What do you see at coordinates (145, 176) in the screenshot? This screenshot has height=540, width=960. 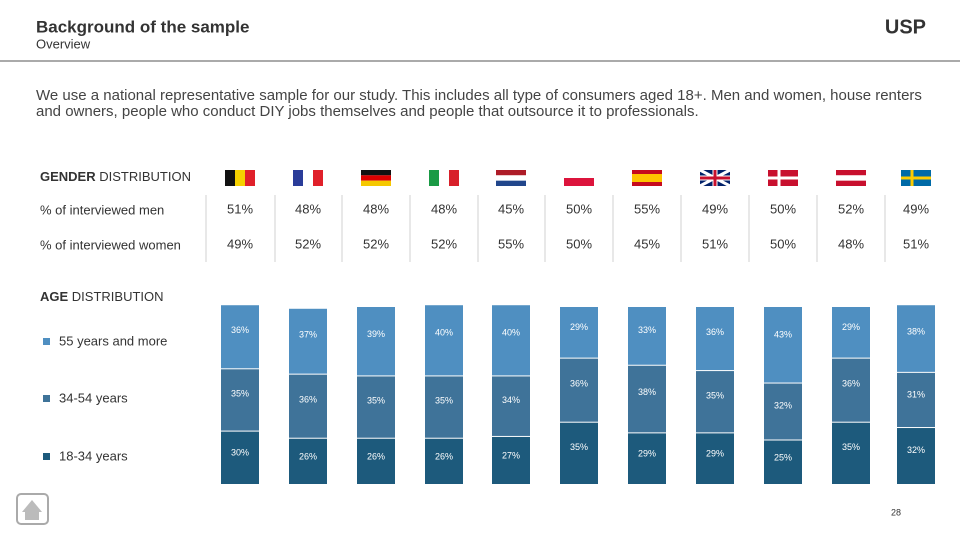 I see `gender-heading-rest: DISTRIBUTION` at bounding box center [145, 176].